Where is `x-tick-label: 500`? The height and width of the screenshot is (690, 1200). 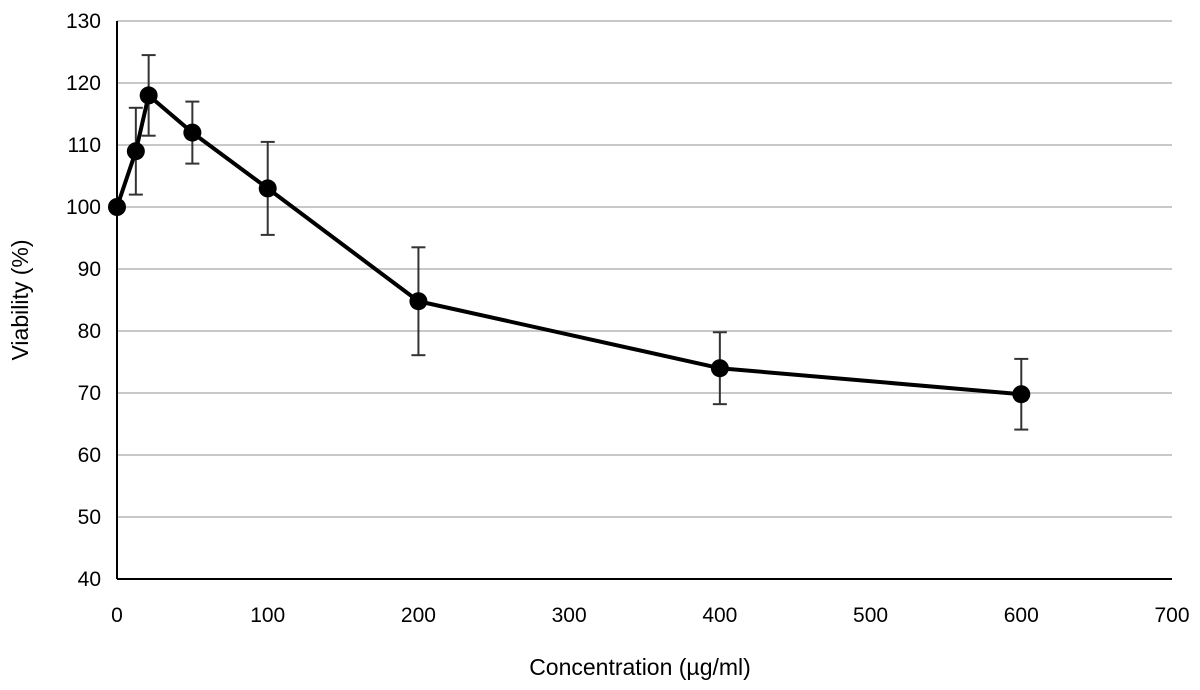 x-tick-label: 500 is located at coordinates (870, 615).